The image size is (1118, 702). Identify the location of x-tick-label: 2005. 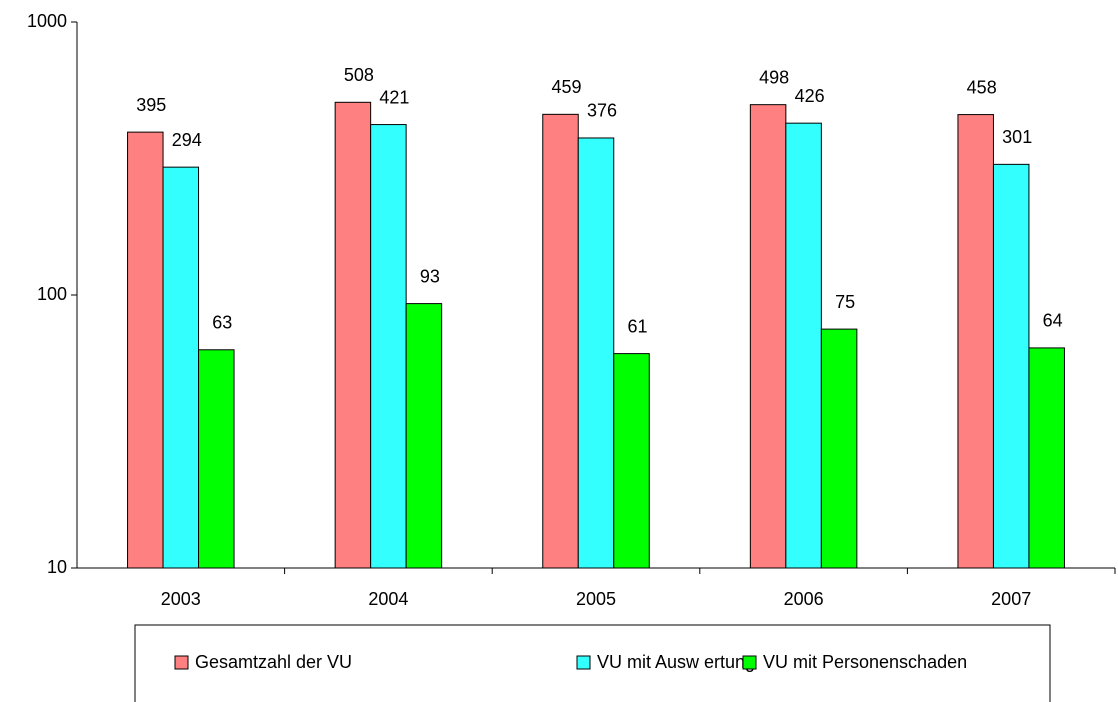
(596, 599).